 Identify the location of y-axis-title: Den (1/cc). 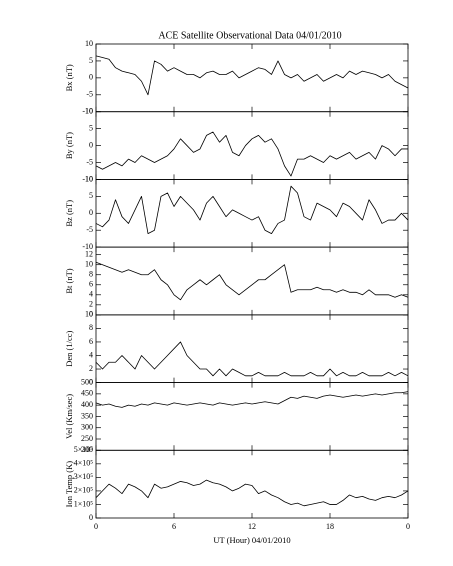
(69, 348).